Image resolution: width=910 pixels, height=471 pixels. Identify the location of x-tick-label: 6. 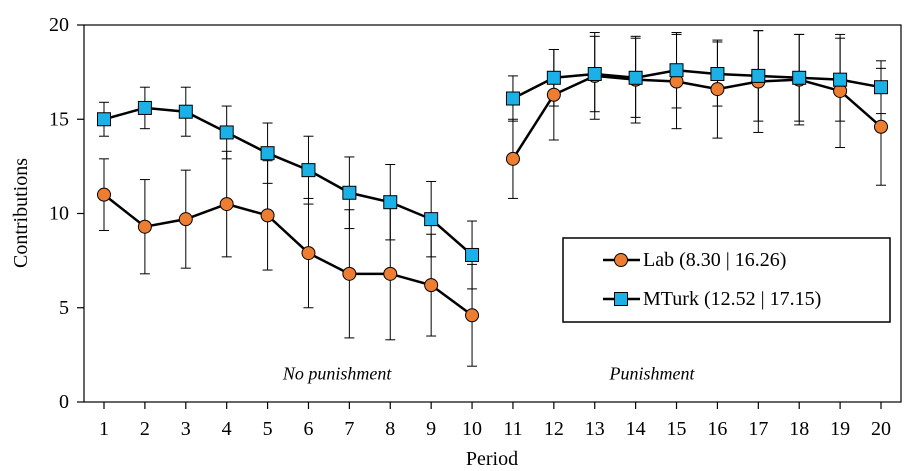
(308, 429).